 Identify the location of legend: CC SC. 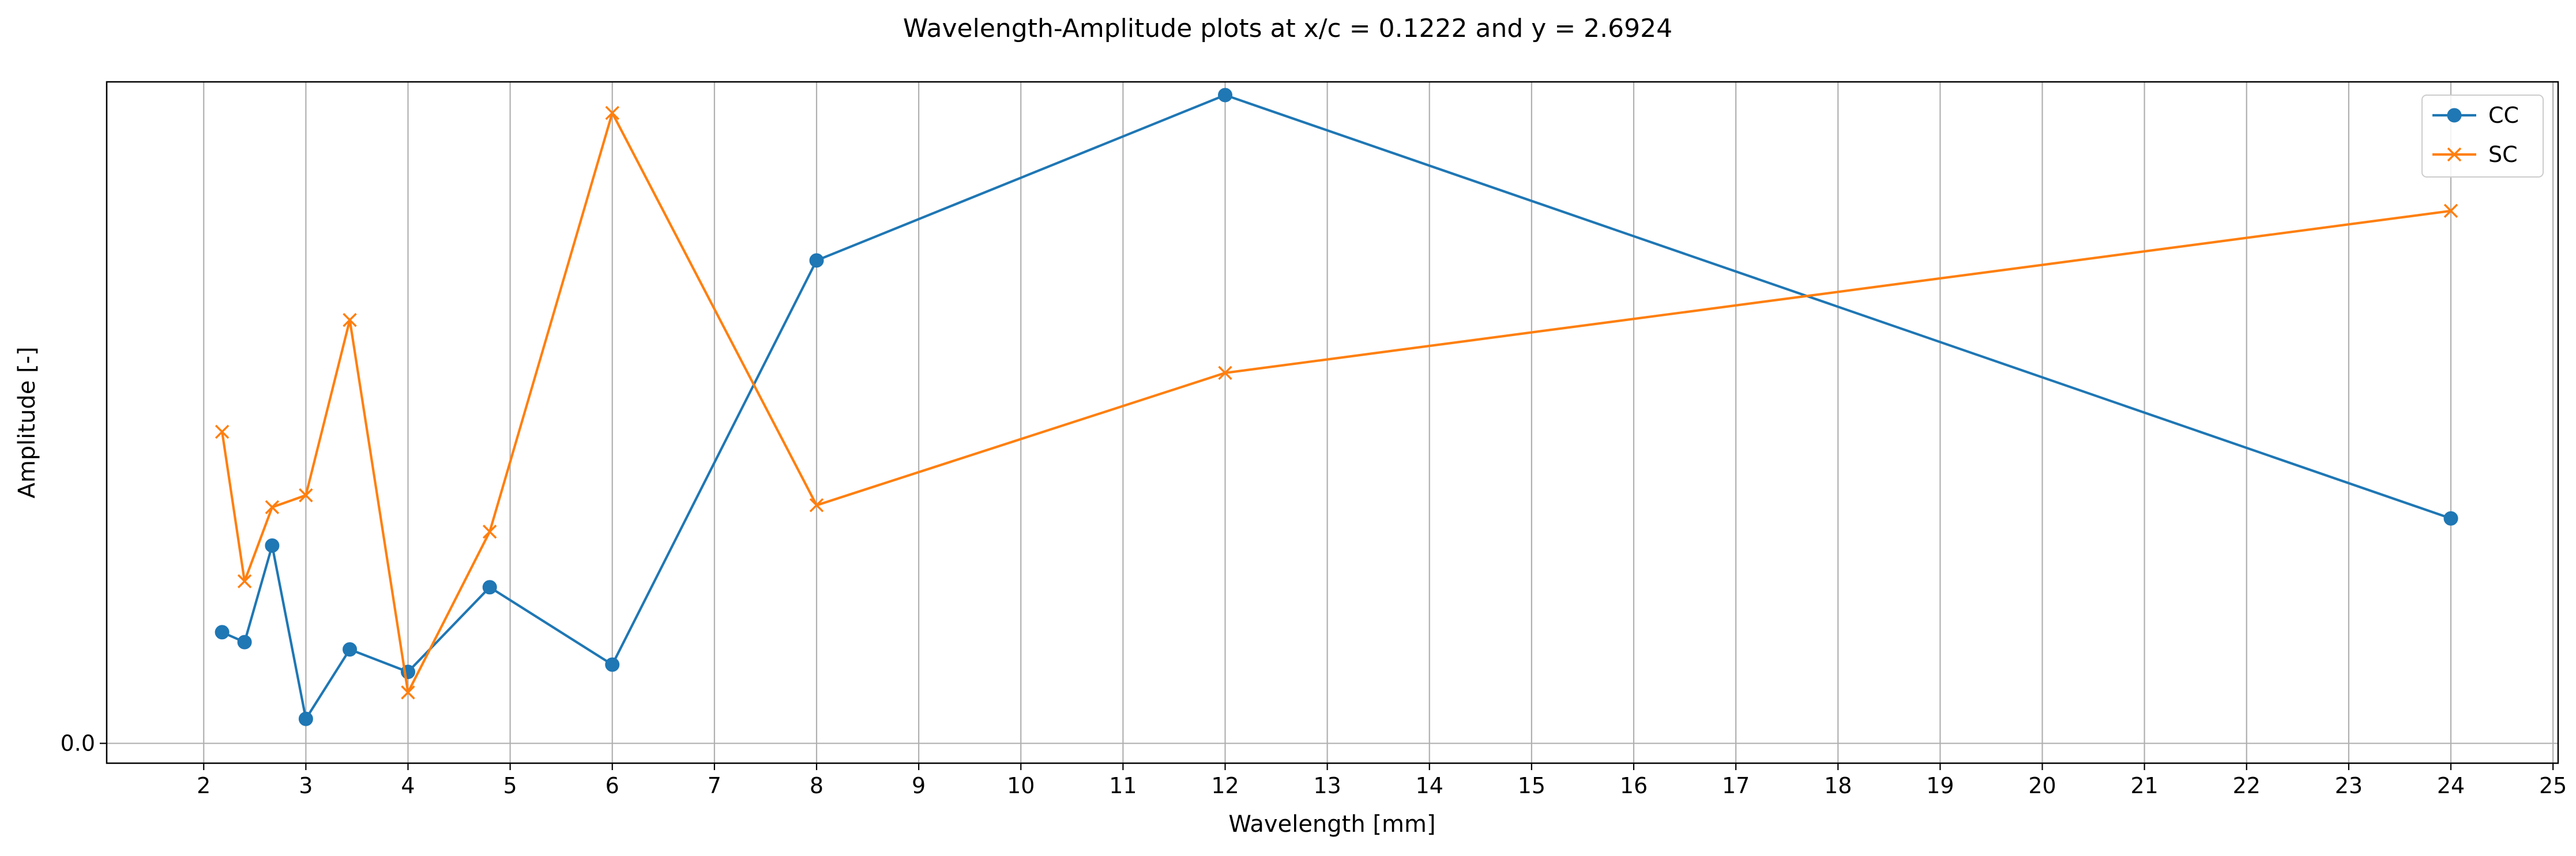
(2482, 136).